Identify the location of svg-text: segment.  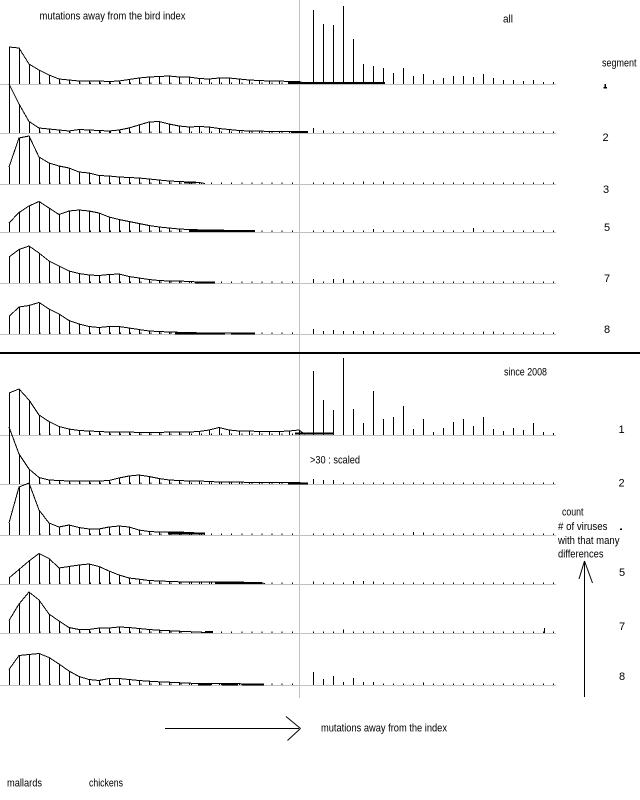
(619, 64).